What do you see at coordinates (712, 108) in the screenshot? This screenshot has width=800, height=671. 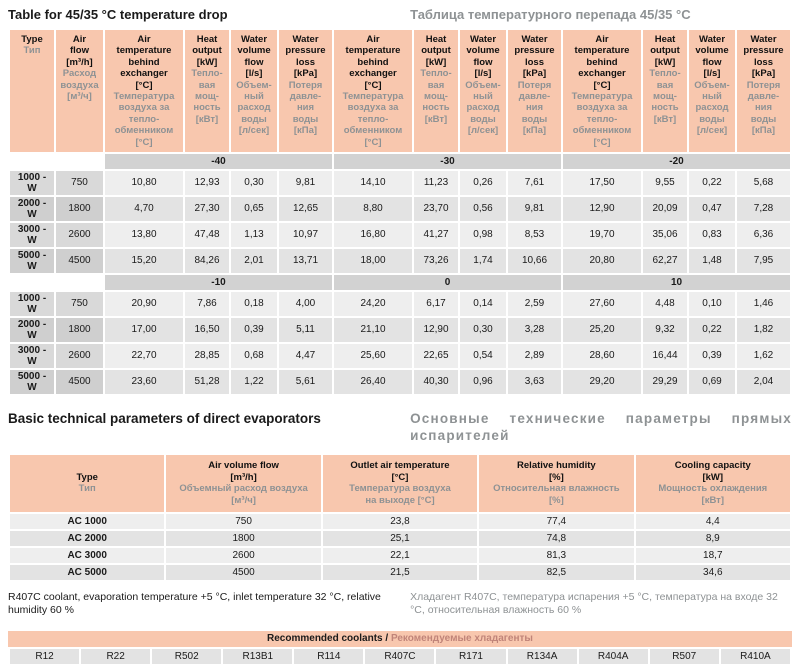 I see `header-cell-water-volume-flow-g3-ru: Объем- ный расход воды [л/сек]` at bounding box center [712, 108].